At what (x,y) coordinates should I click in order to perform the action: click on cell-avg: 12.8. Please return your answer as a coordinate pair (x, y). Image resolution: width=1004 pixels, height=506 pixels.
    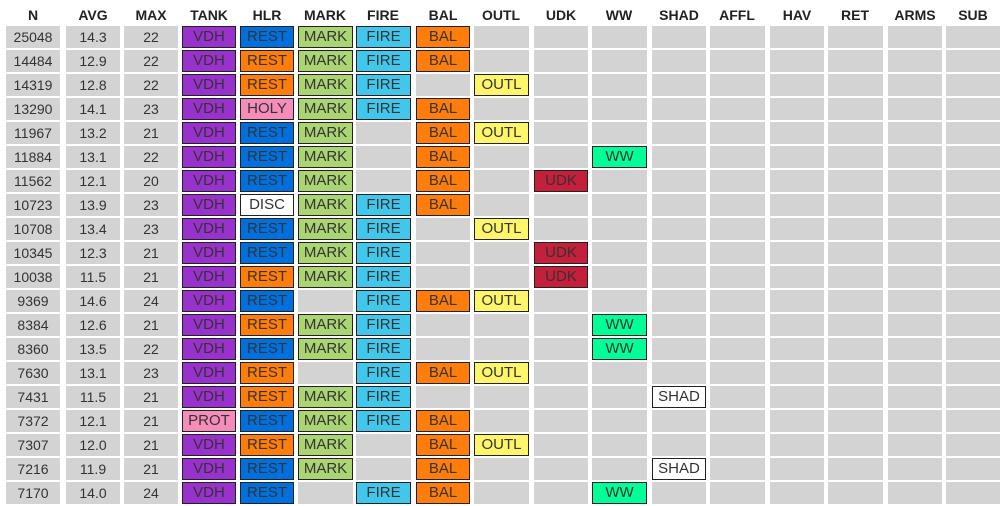
    Looking at the image, I should click on (93, 85).